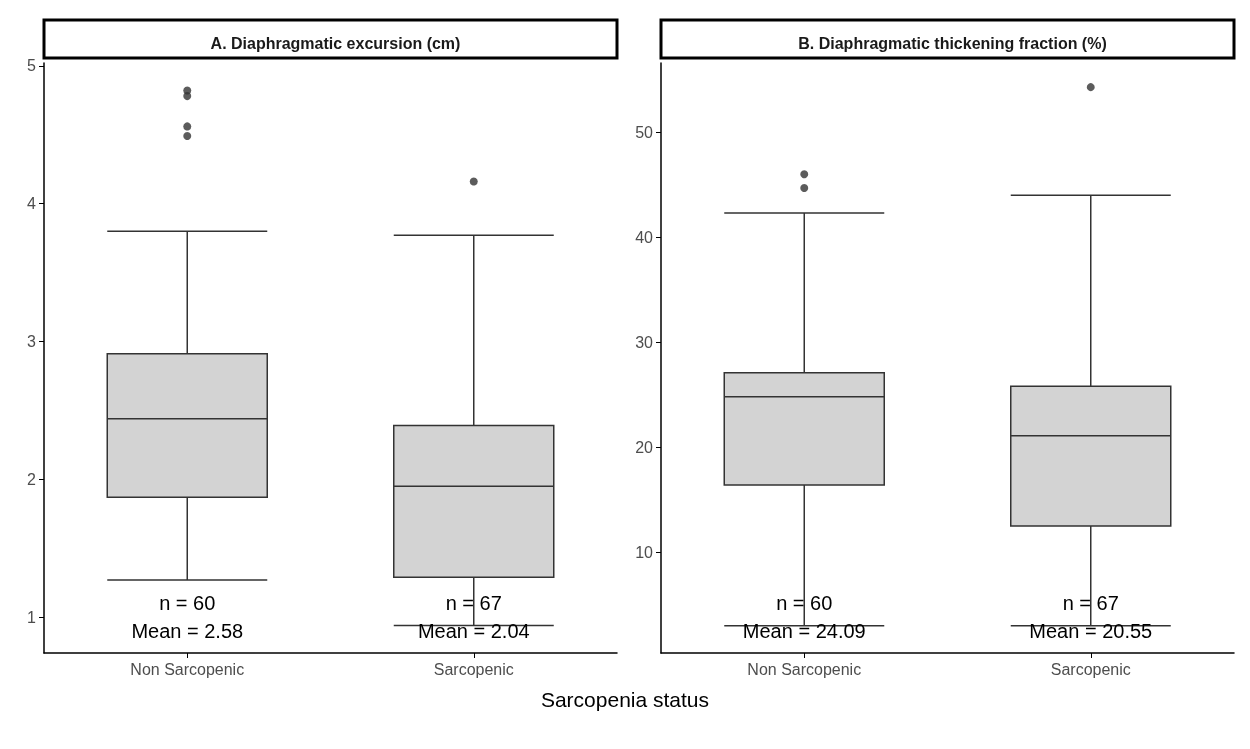  I want to click on annotation: Mean = 2.58, so click(187, 631).